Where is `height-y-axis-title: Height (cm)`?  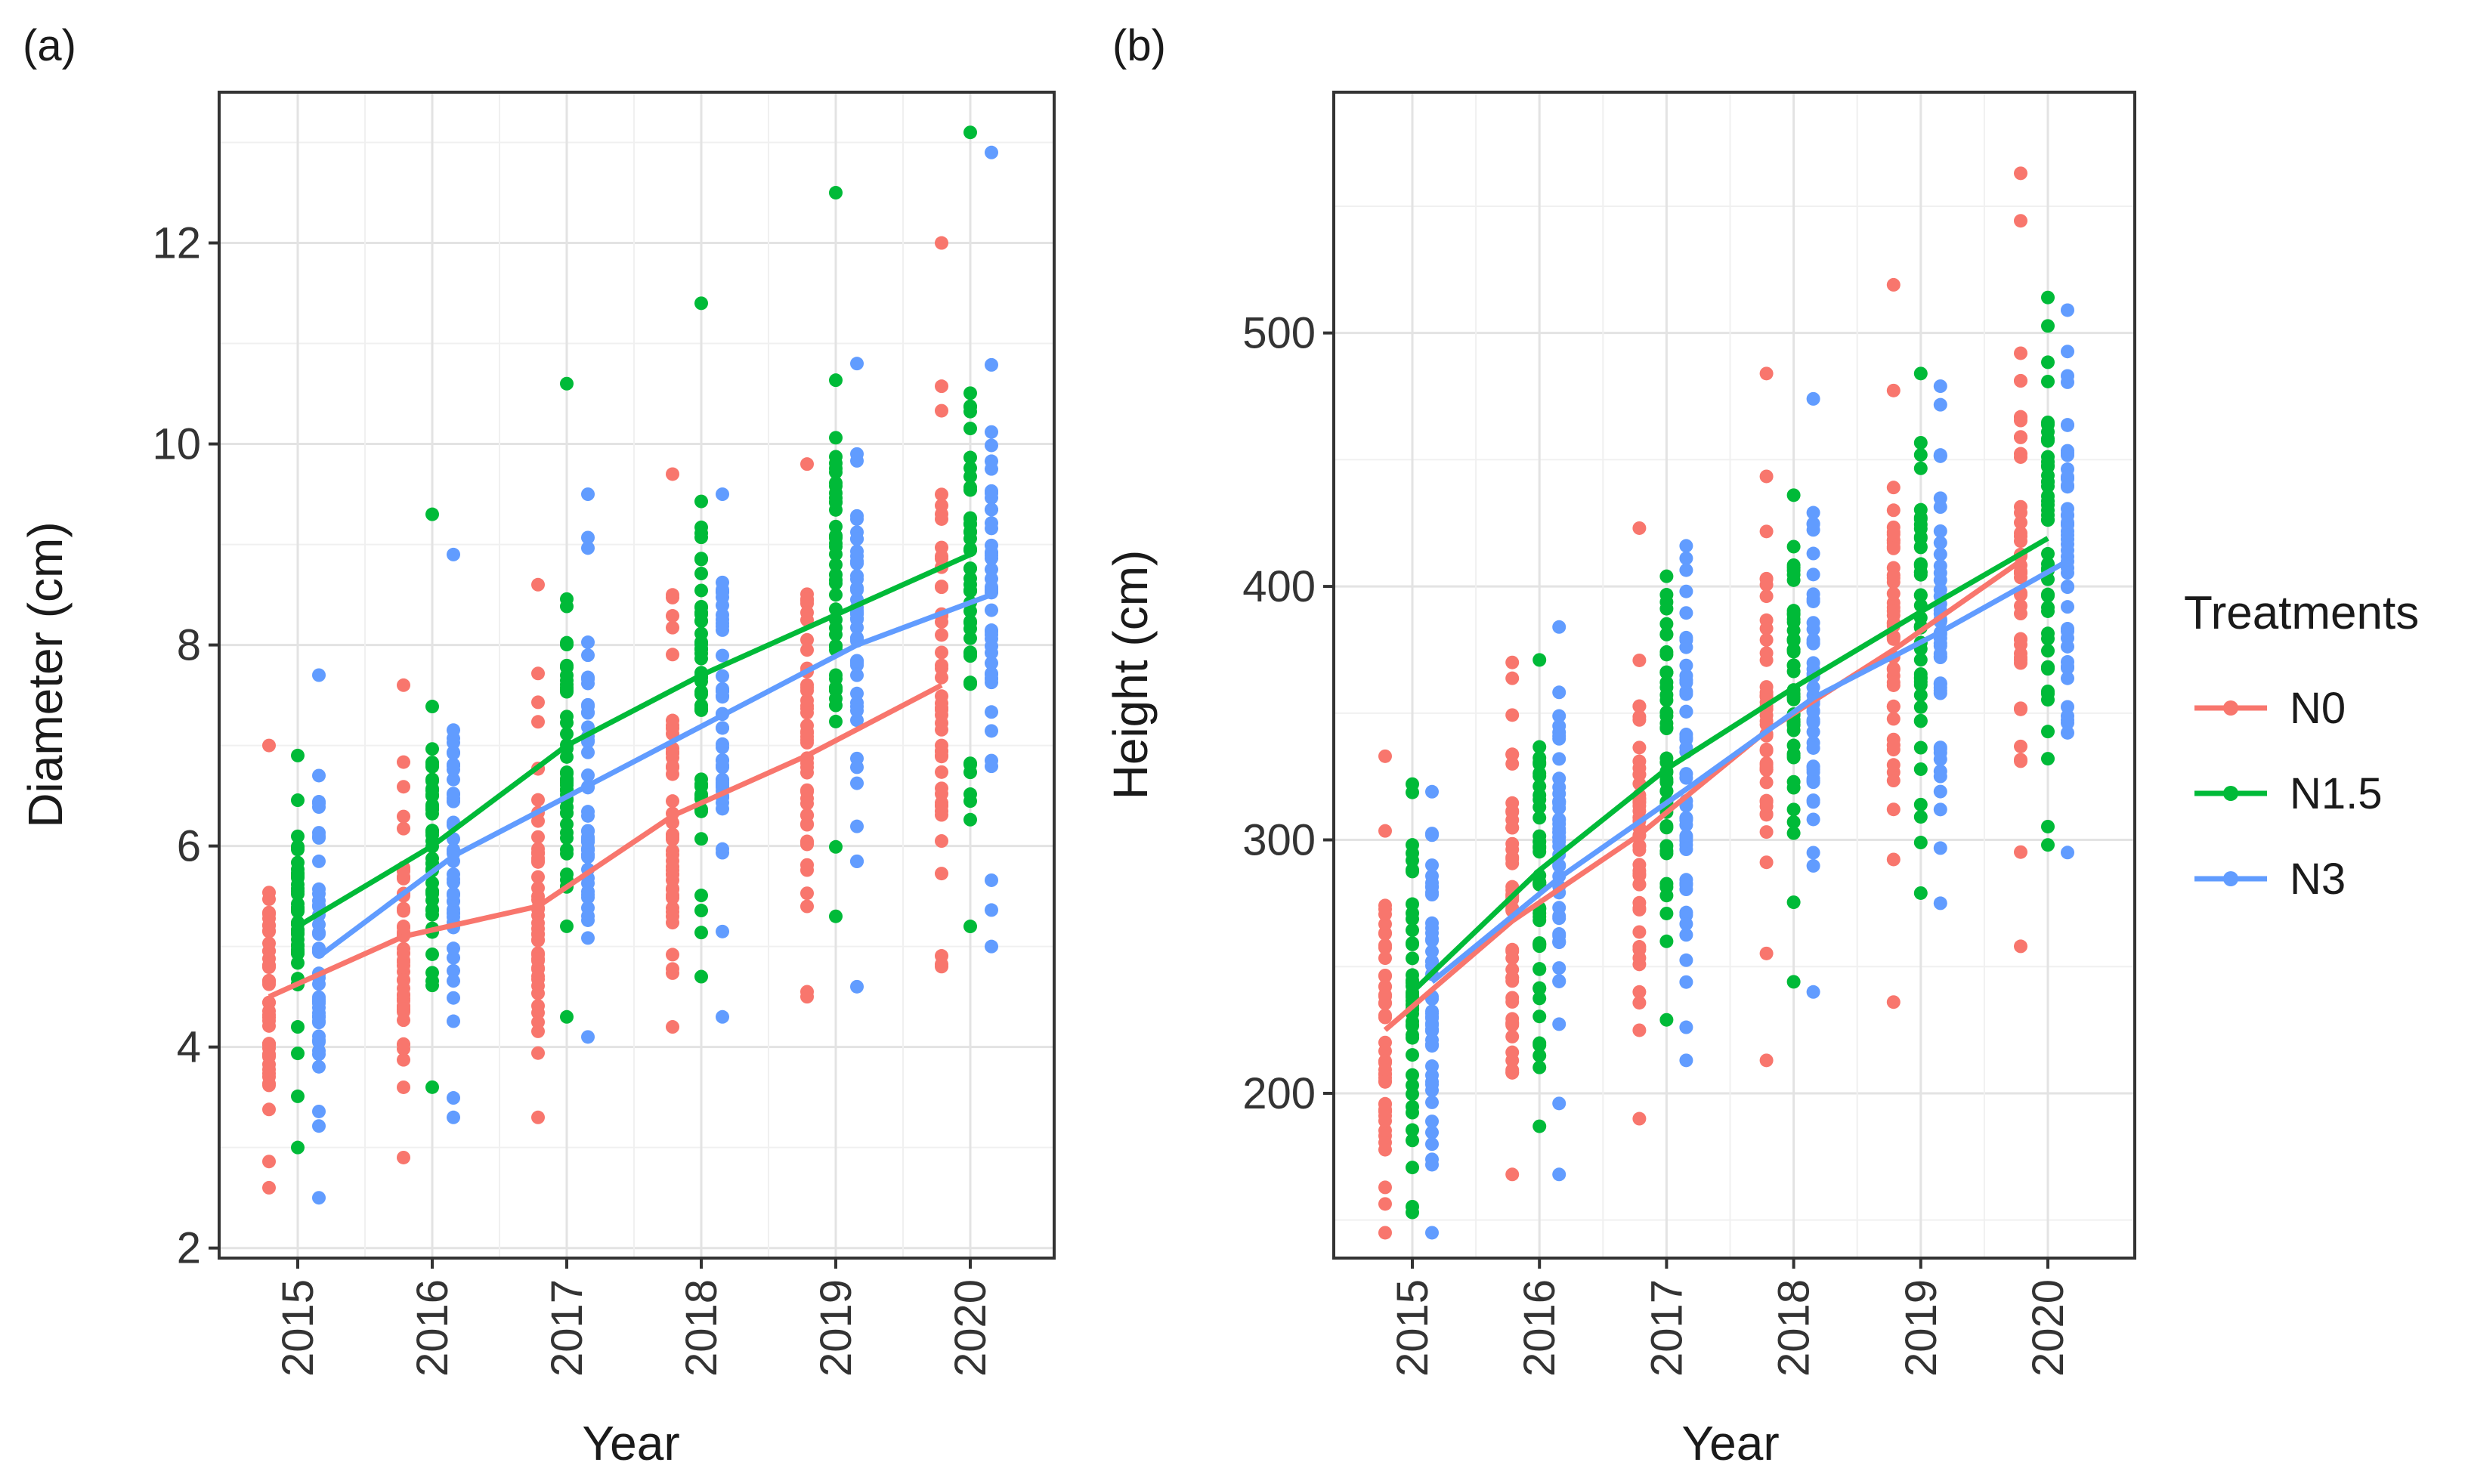 height-y-axis-title: Height (cm) is located at coordinates (1130, 675).